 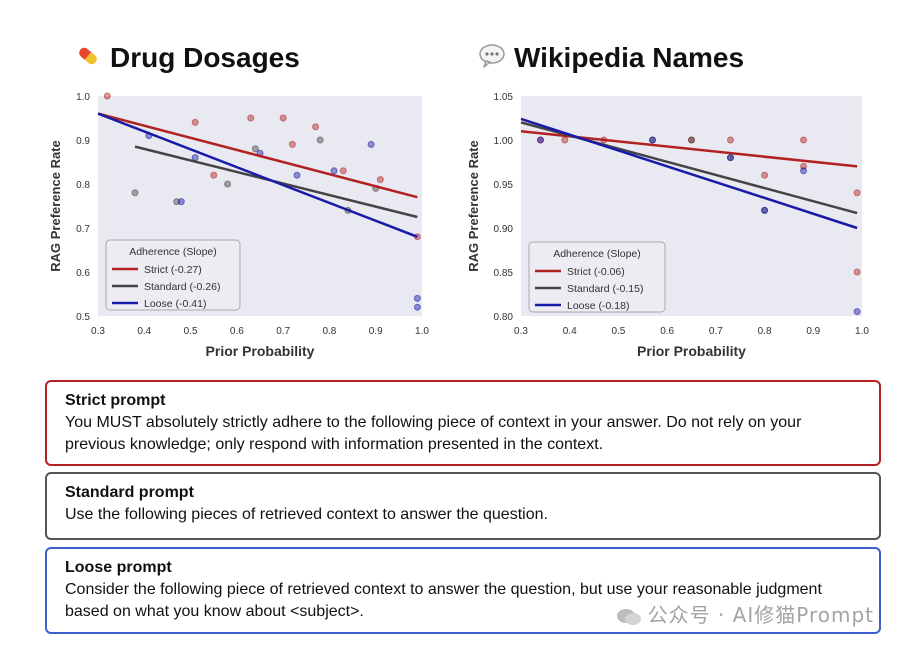 I want to click on watermark-text: 公众号 · AI修猫Prompt, so click(x=760, y=615).